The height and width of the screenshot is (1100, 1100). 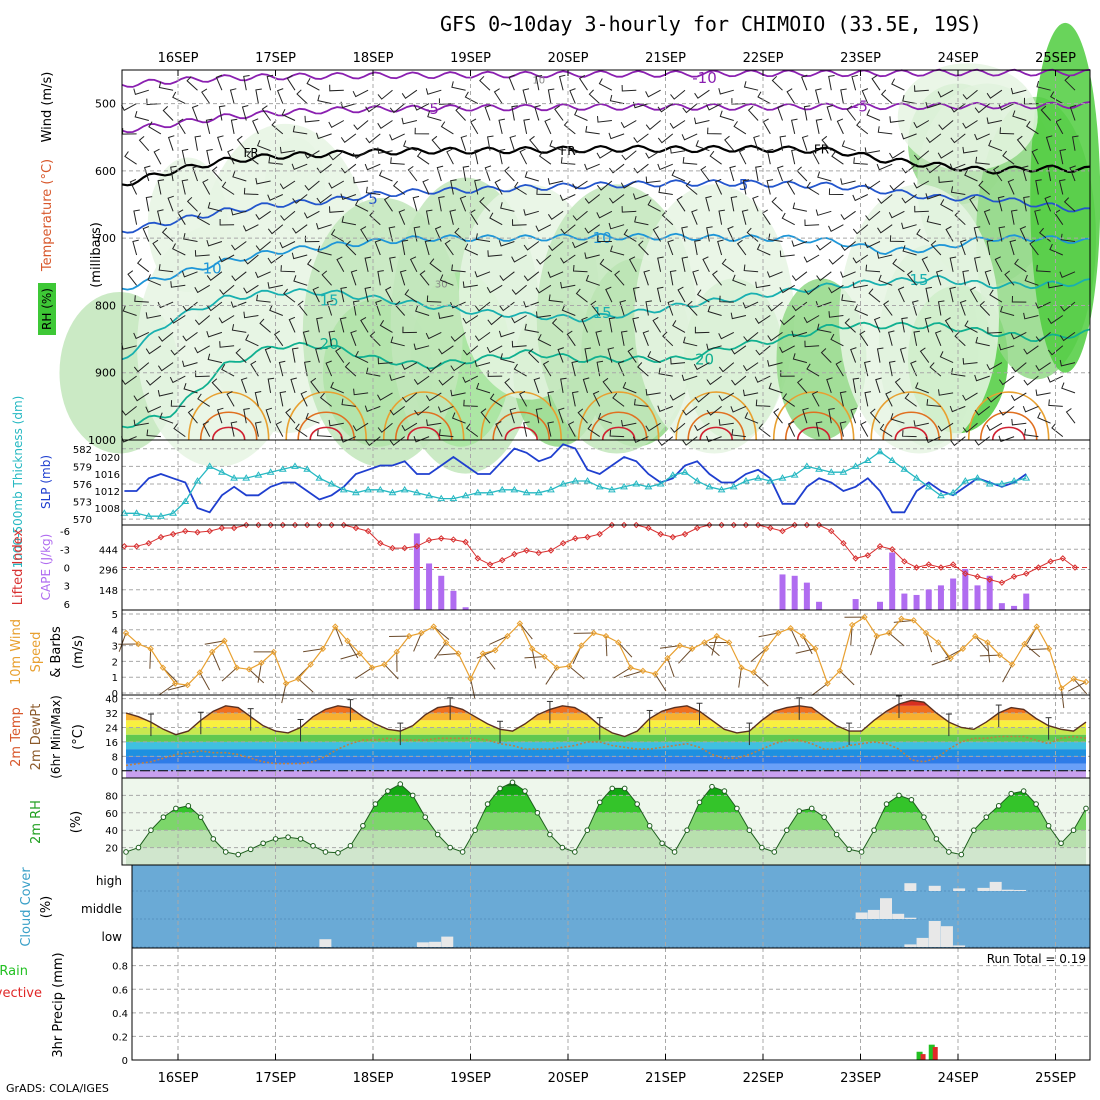 I want to click on wind-axis-label-4: (m/s), so click(x=78, y=652).